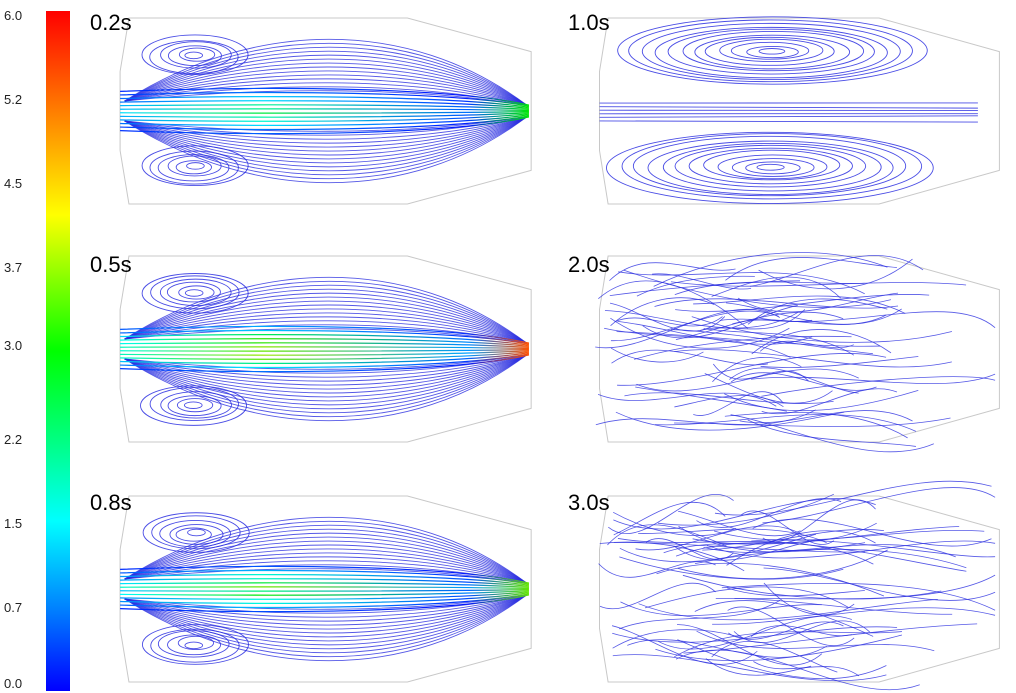 This screenshot has height=693, width=1016. I want to click on colorbar-tick: 5.2, so click(13, 99).